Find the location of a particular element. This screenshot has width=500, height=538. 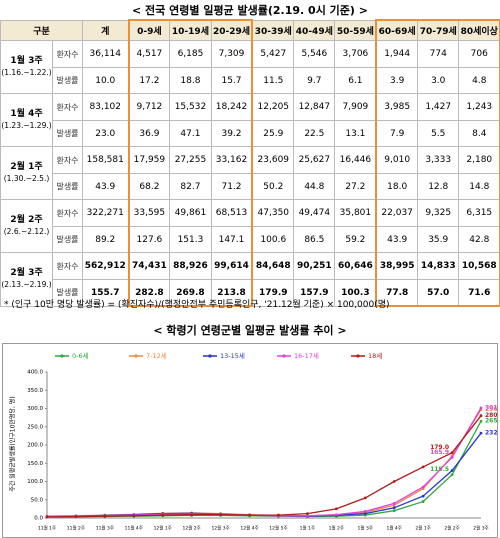

value-cell: 38,995 is located at coordinates (397, 266).